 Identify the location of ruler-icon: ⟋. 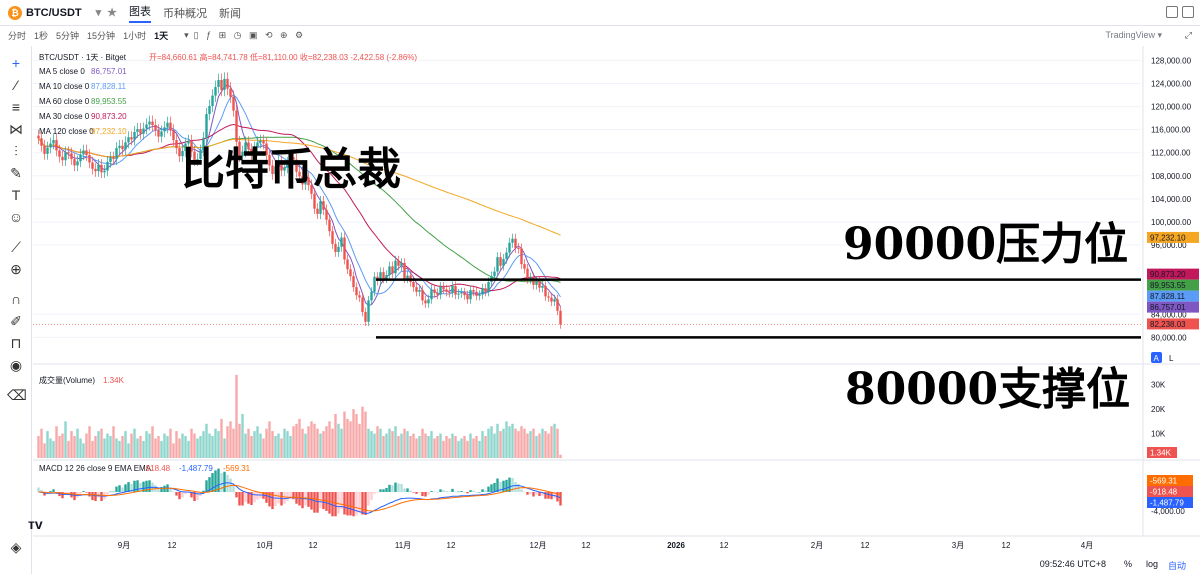
(16, 247).